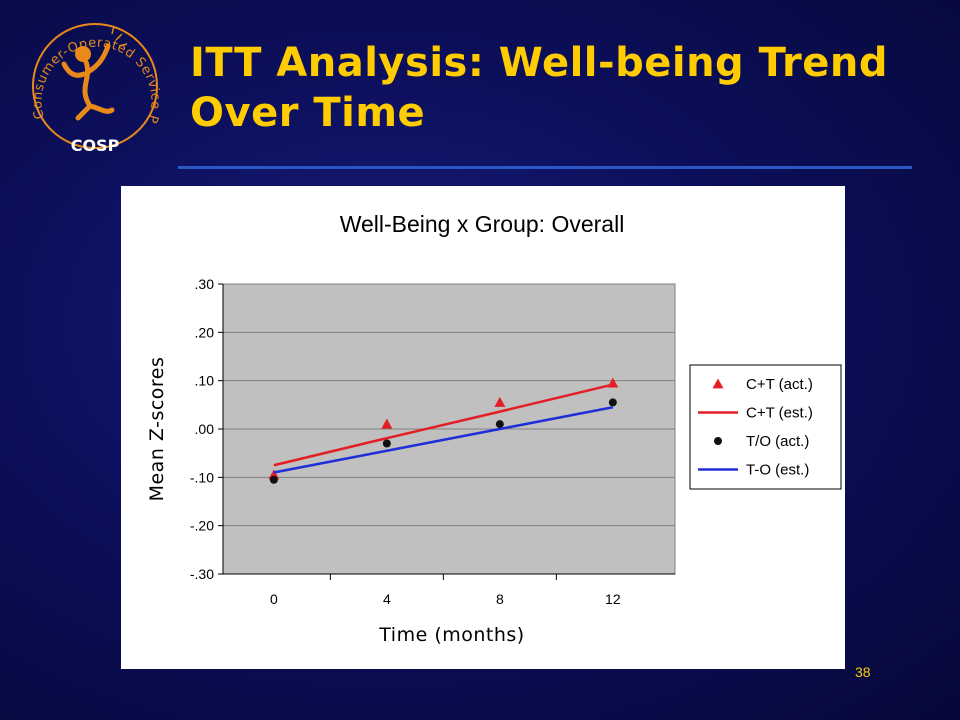  I want to click on legend-label-1: C+T (est.), so click(779, 413).